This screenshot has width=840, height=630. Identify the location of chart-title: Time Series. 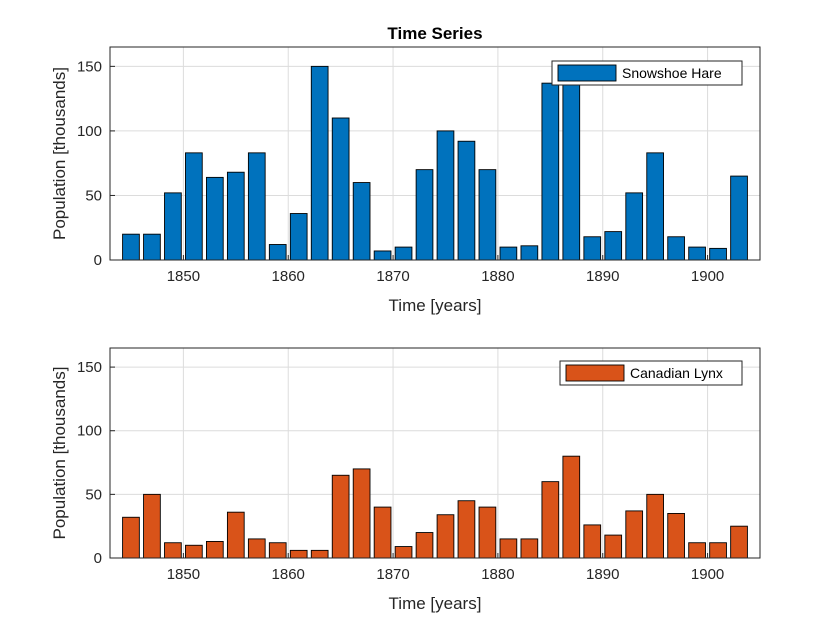
(434, 33).